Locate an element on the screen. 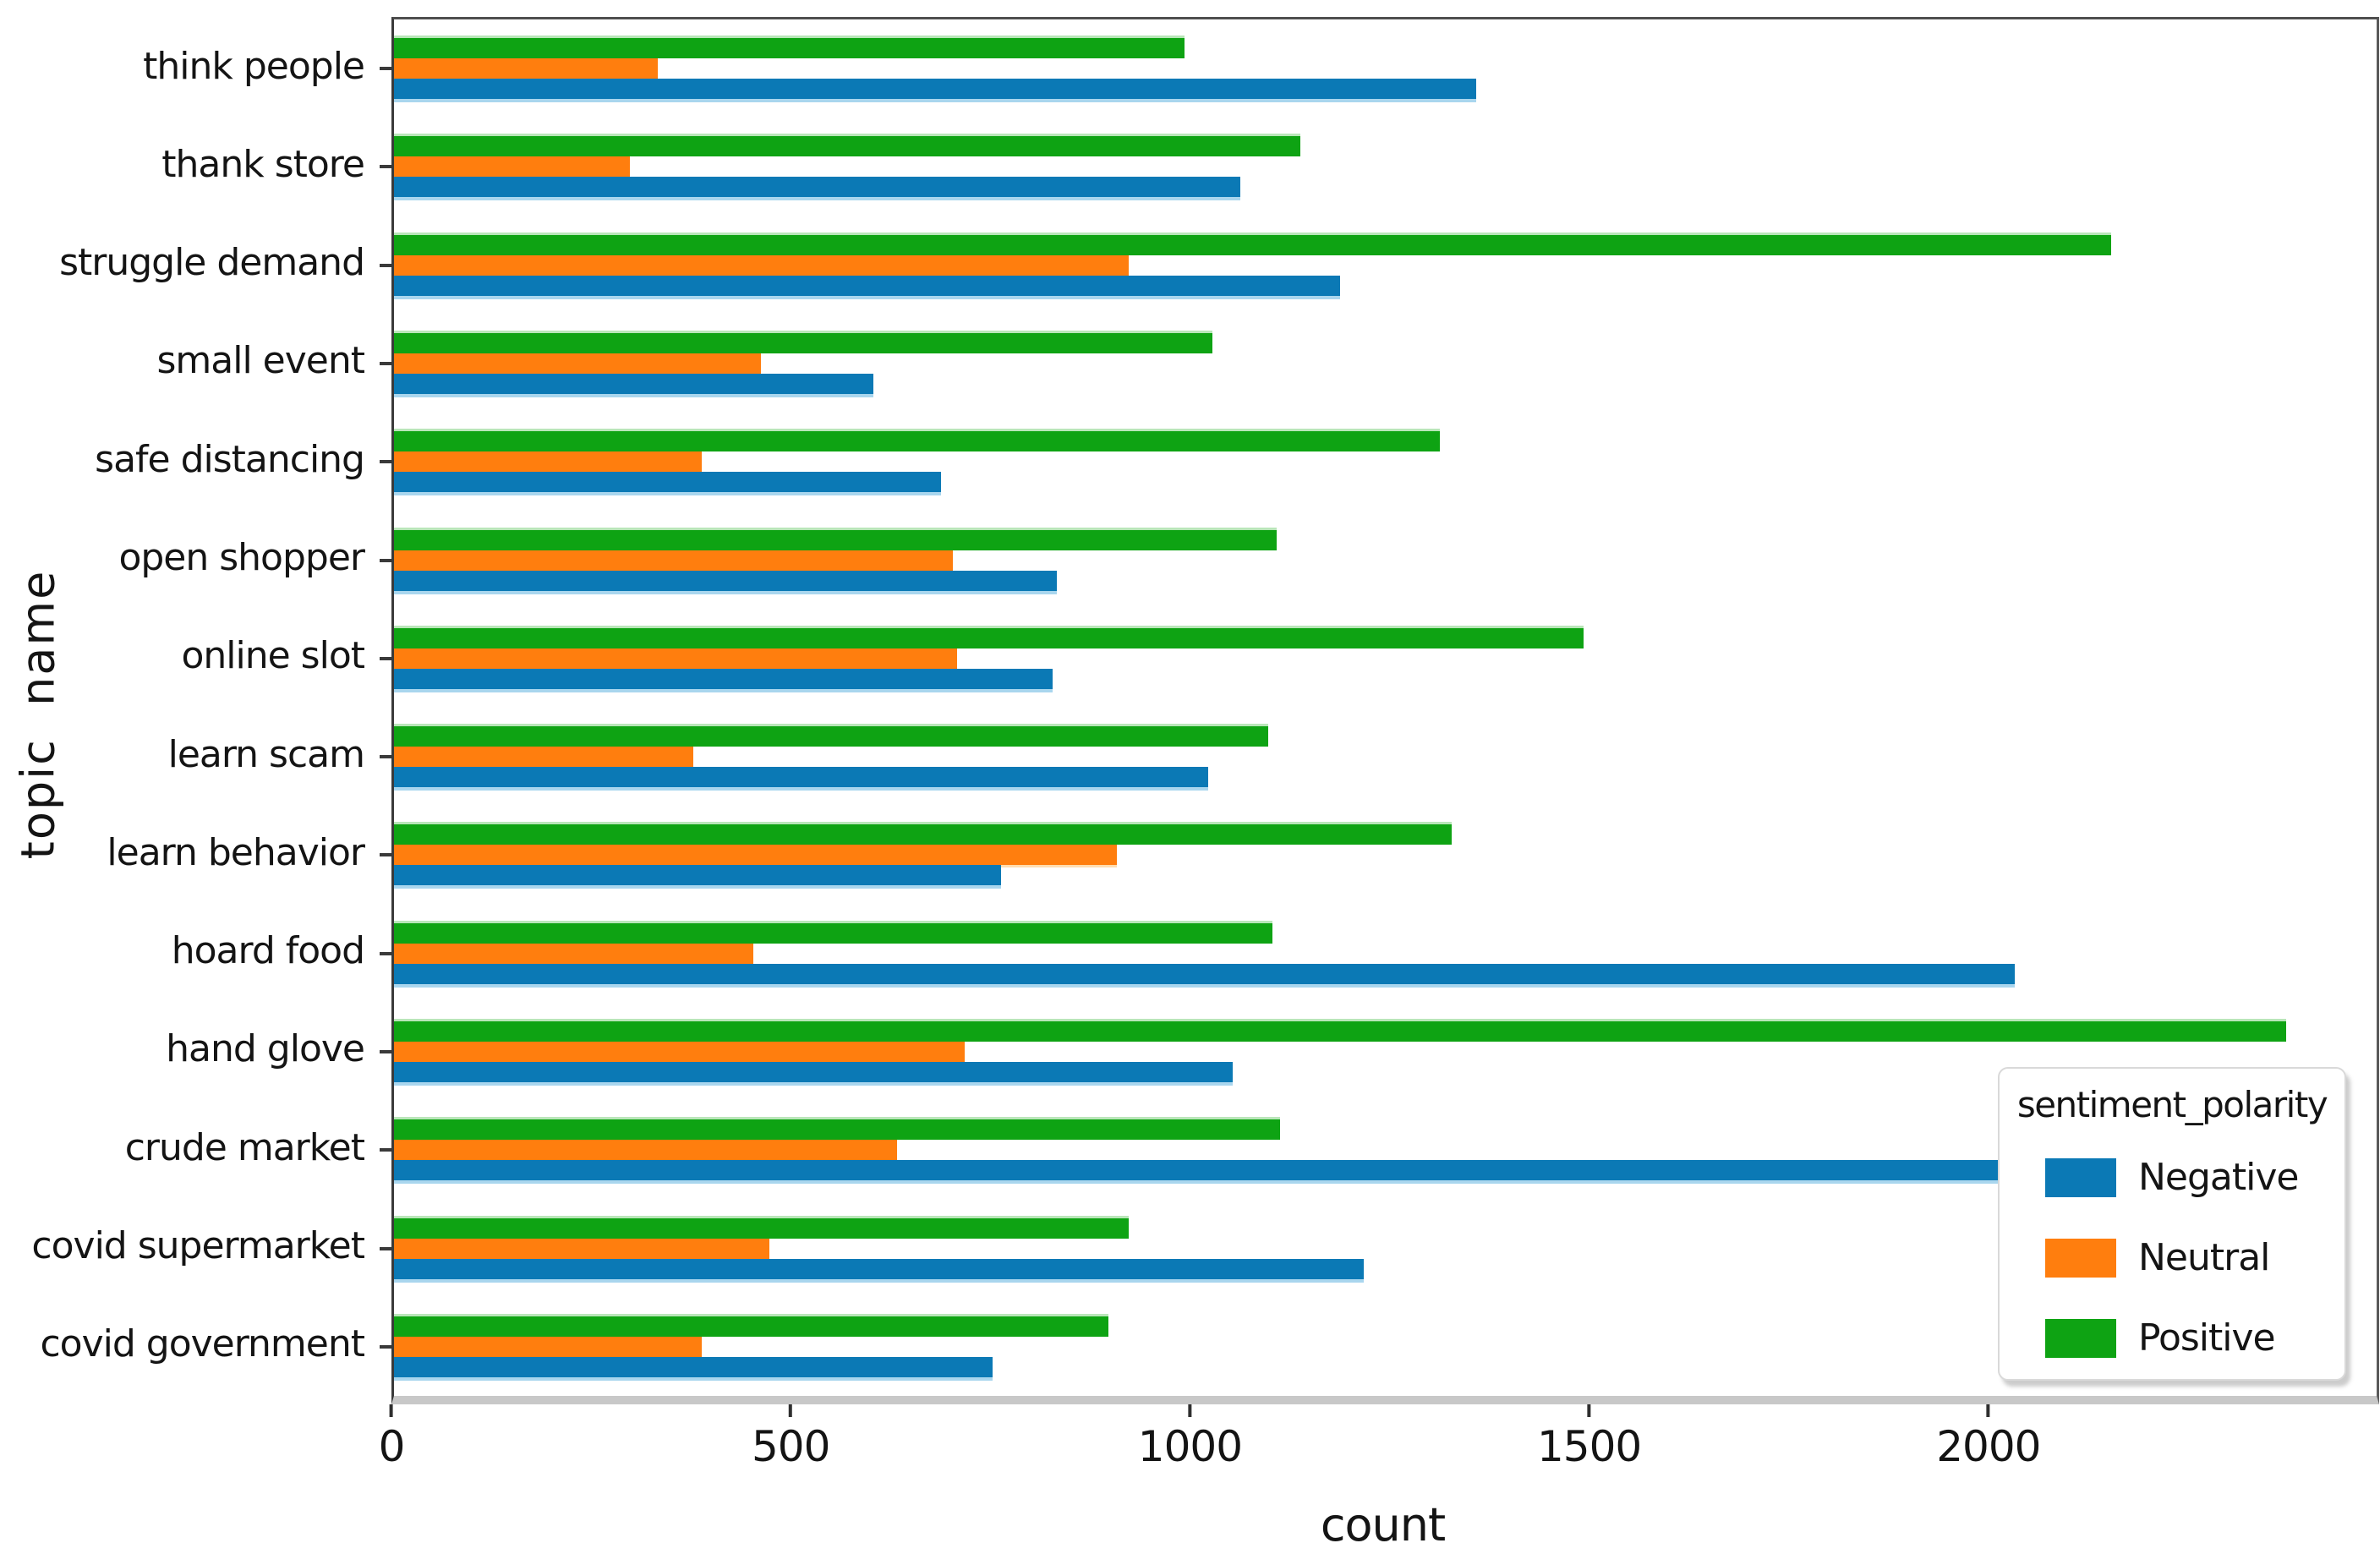  category-label: covid government is located at coordinates (202, 1344).